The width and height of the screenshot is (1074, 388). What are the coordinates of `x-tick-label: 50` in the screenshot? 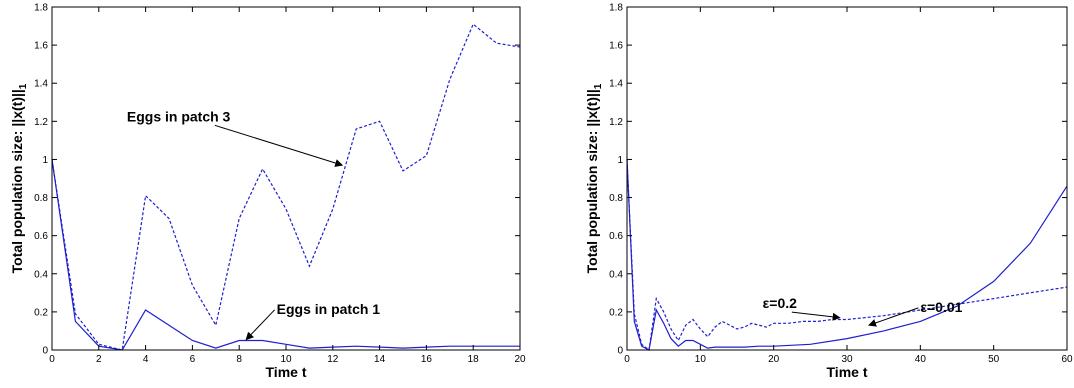 It's located at (994, 359).